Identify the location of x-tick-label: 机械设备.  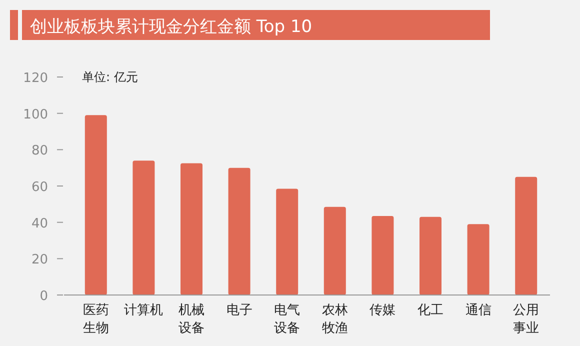
(191, 319).